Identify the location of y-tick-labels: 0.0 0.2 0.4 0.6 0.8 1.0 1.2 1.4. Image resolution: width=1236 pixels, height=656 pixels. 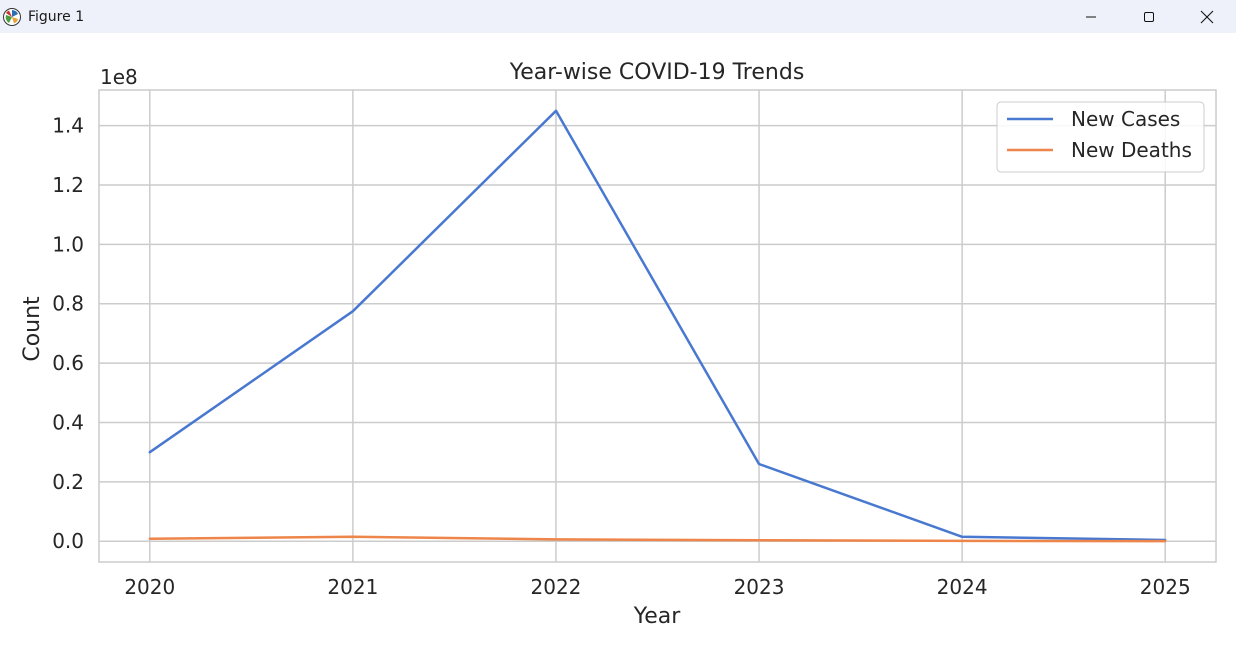
(68, 334).